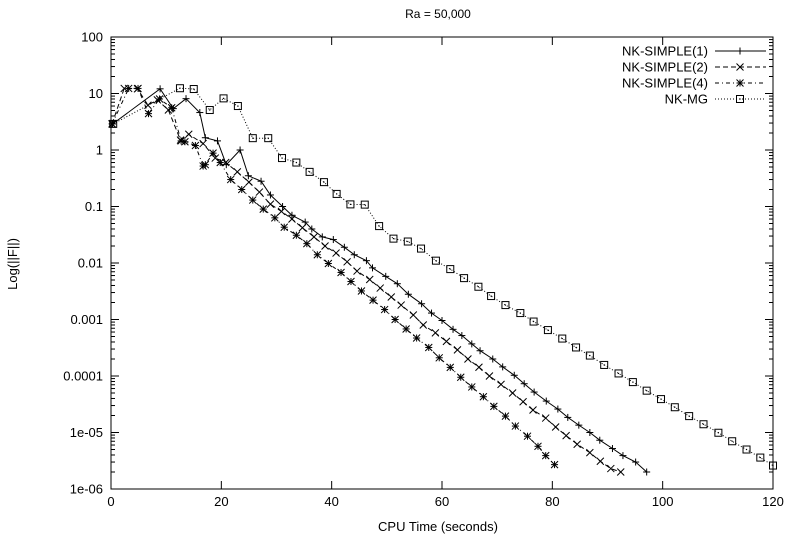 The height and width of the screenshot is (542, 794). What do you see at coordinates (665, 67) in the screenshot?
I see `legend-label: NK-SIMPLE(2)` at bounding box center [665, 67].